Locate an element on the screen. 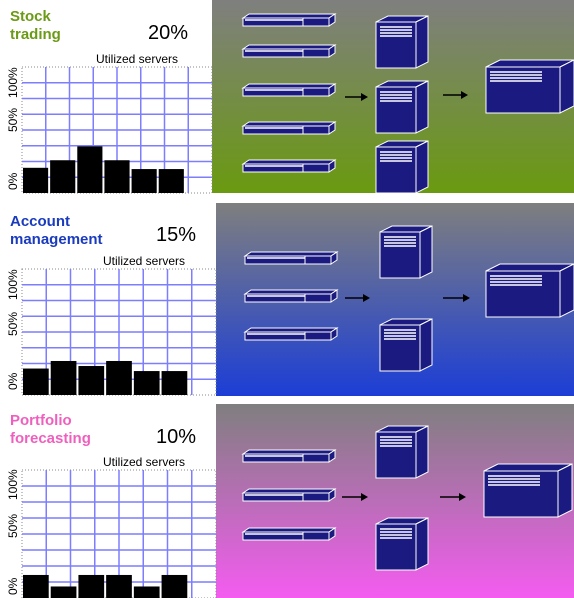  utilization-percent: 10% is located at coordinates (176, 437).